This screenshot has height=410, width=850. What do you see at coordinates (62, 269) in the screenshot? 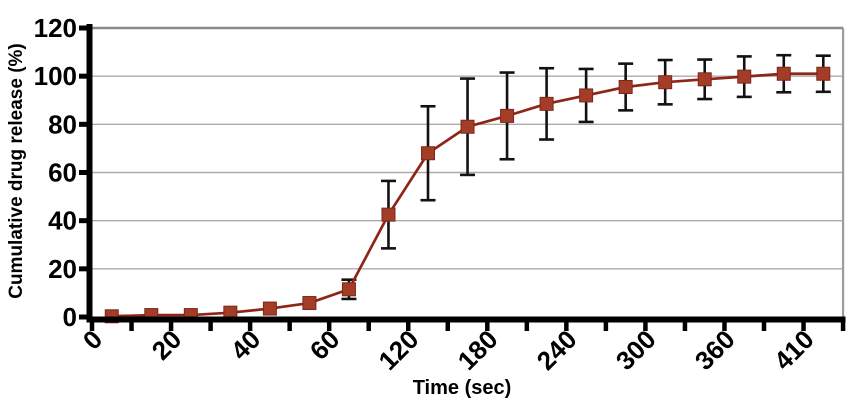
I see `y-tick-label: 20` at bounding box center [62, 269].